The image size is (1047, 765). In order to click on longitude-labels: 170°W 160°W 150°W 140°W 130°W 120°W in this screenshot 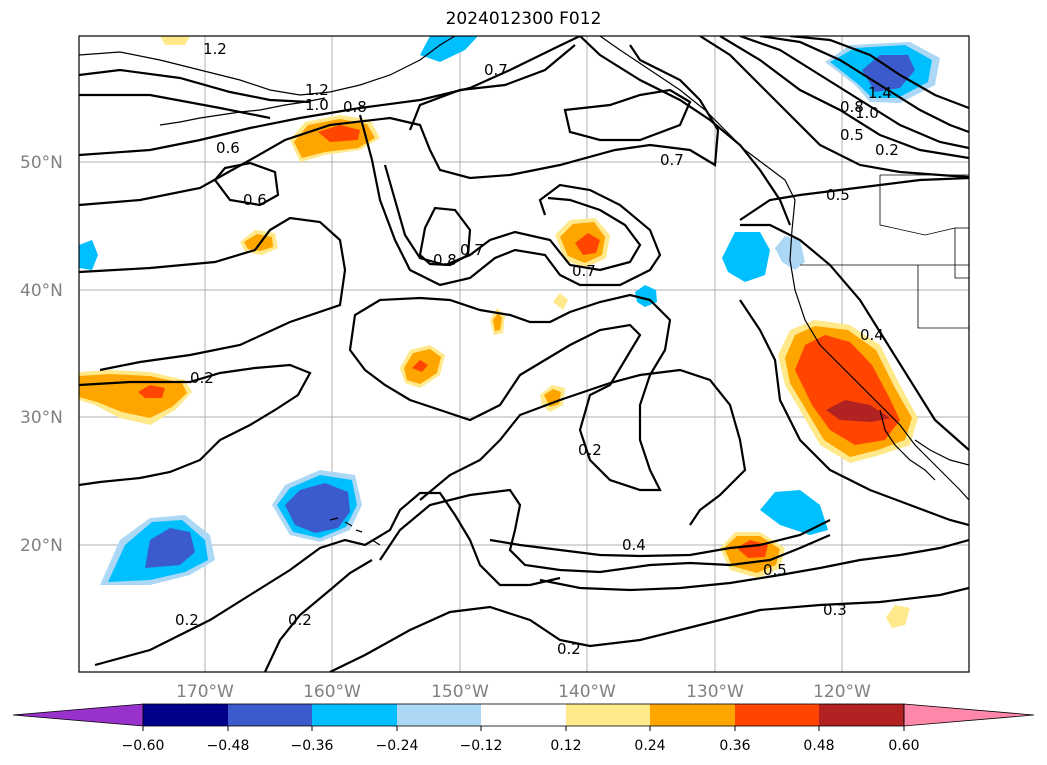, I will do `click(523, 692)`.